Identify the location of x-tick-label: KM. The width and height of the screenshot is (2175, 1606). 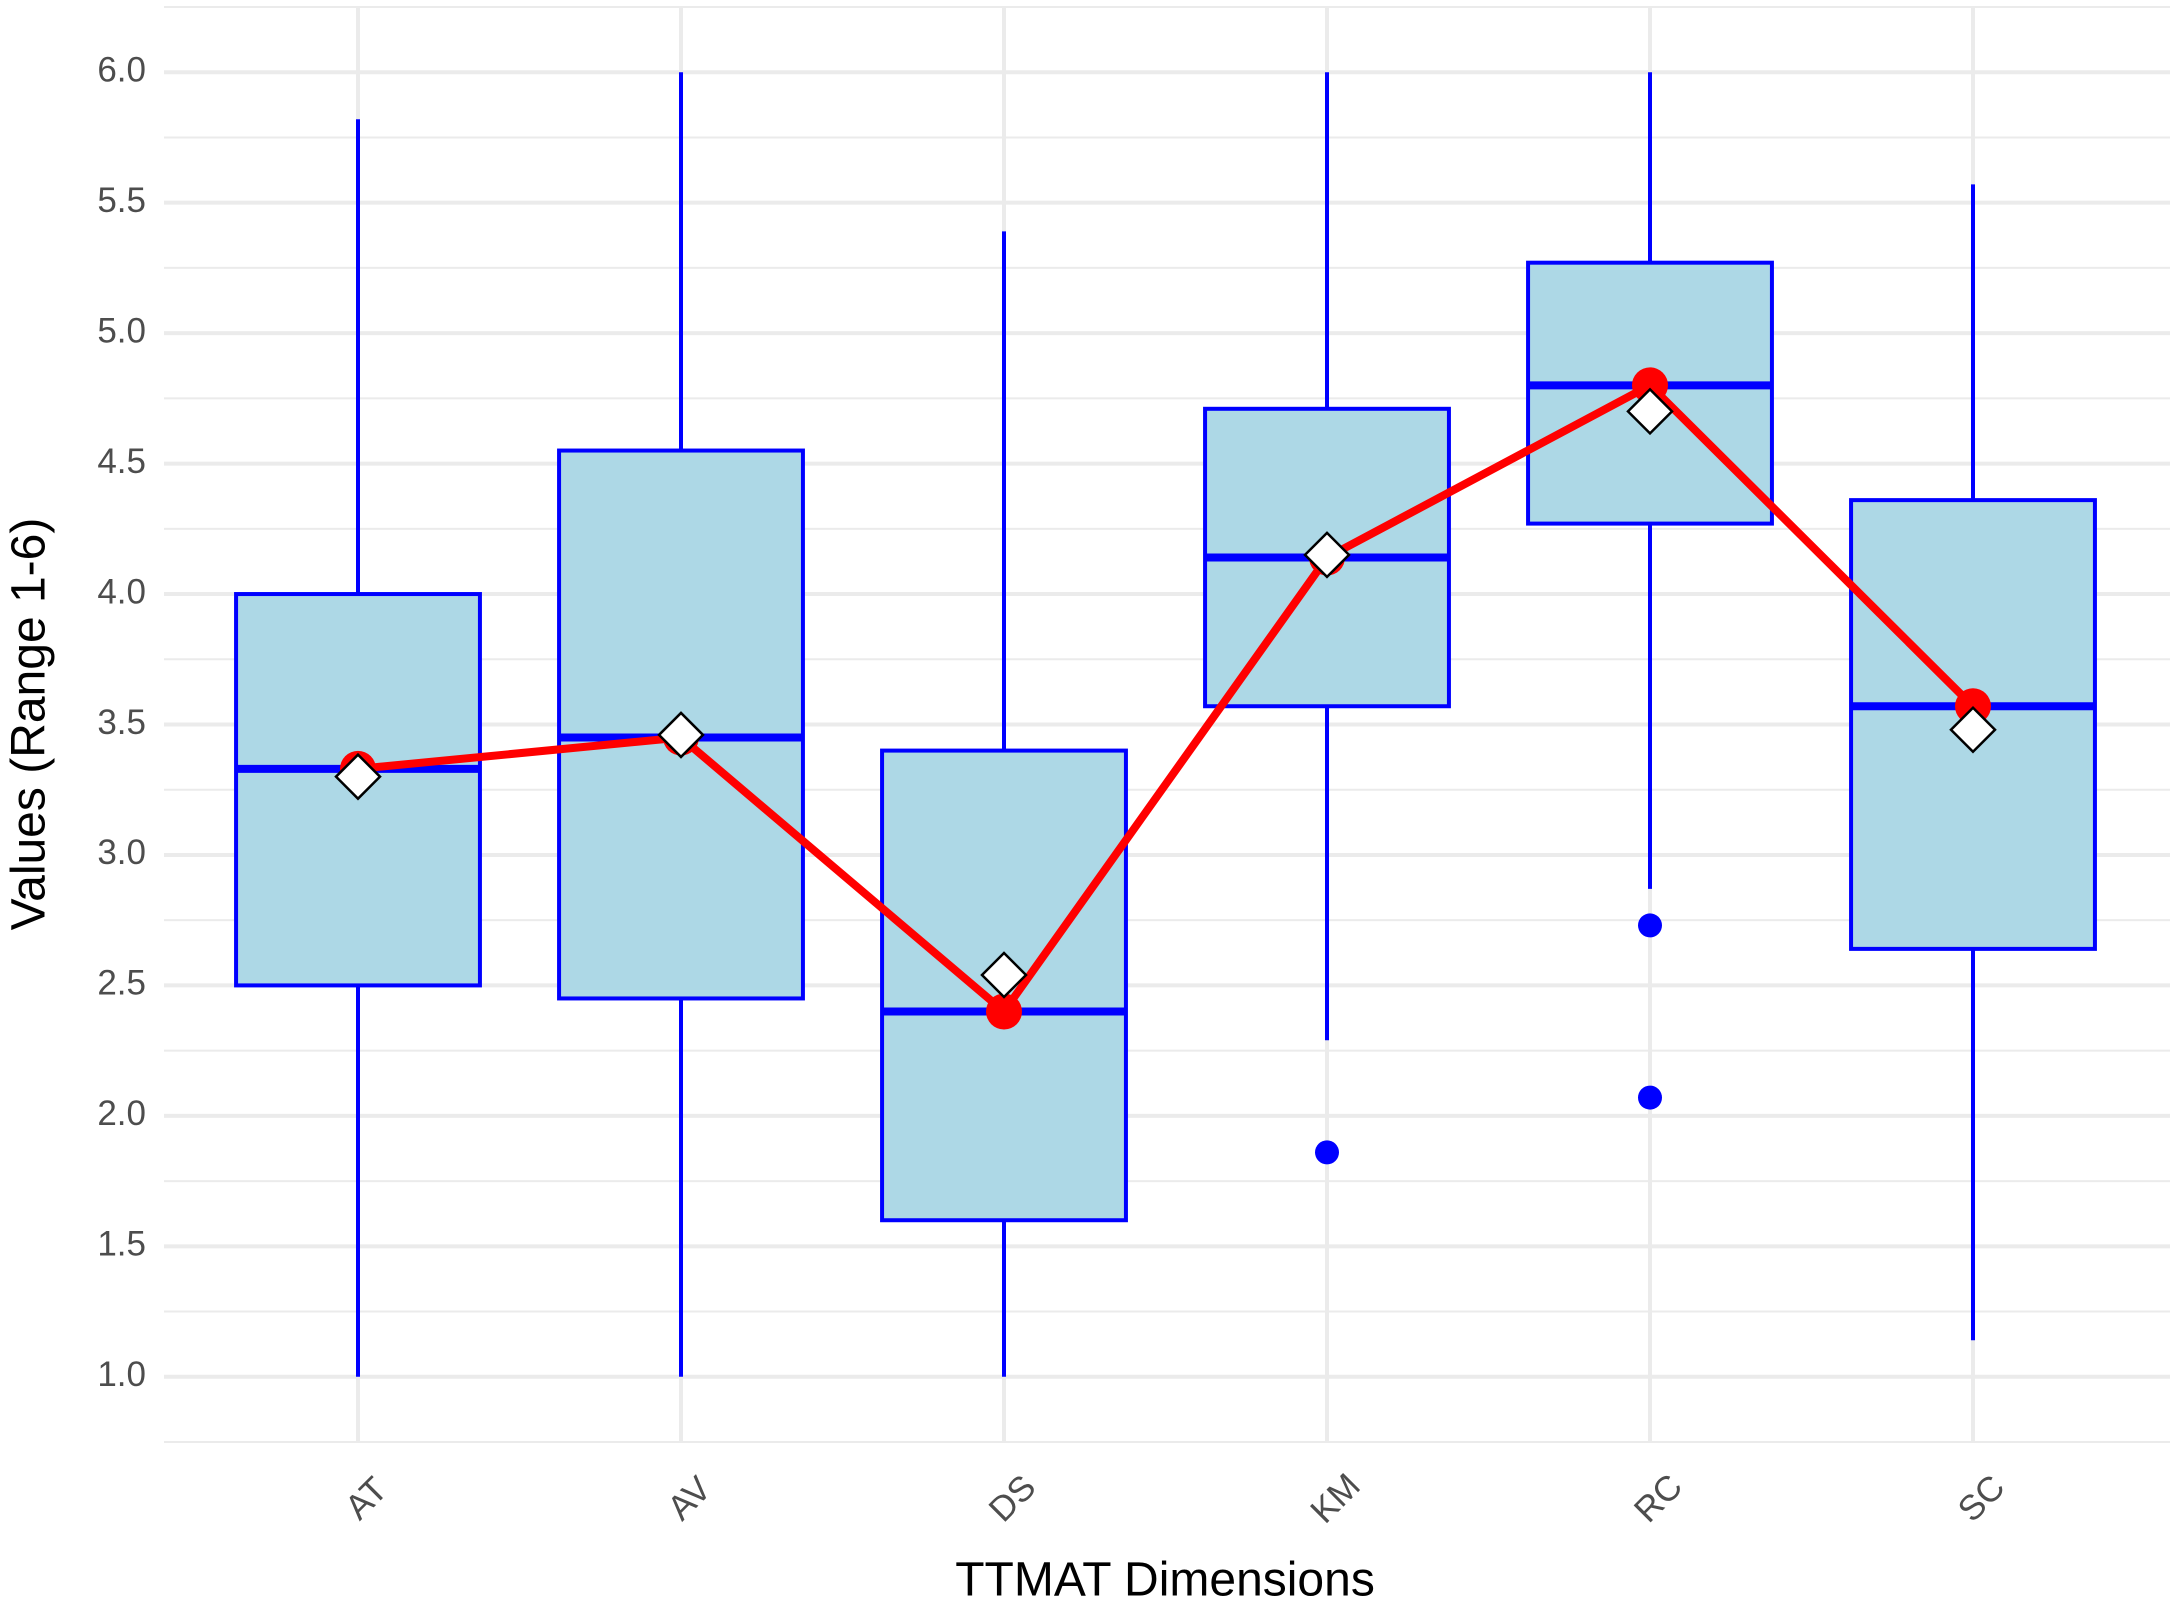
(1335, 1498).